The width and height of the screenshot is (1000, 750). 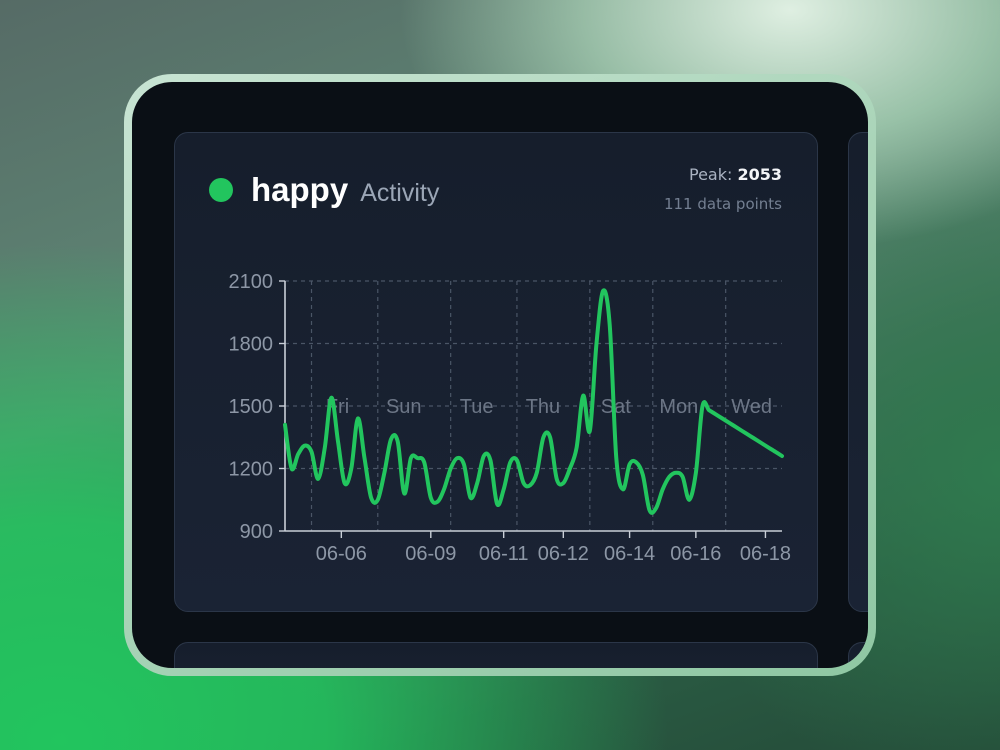 I want to click on data-points-count: 111 data points, so click(x=722, y=204).